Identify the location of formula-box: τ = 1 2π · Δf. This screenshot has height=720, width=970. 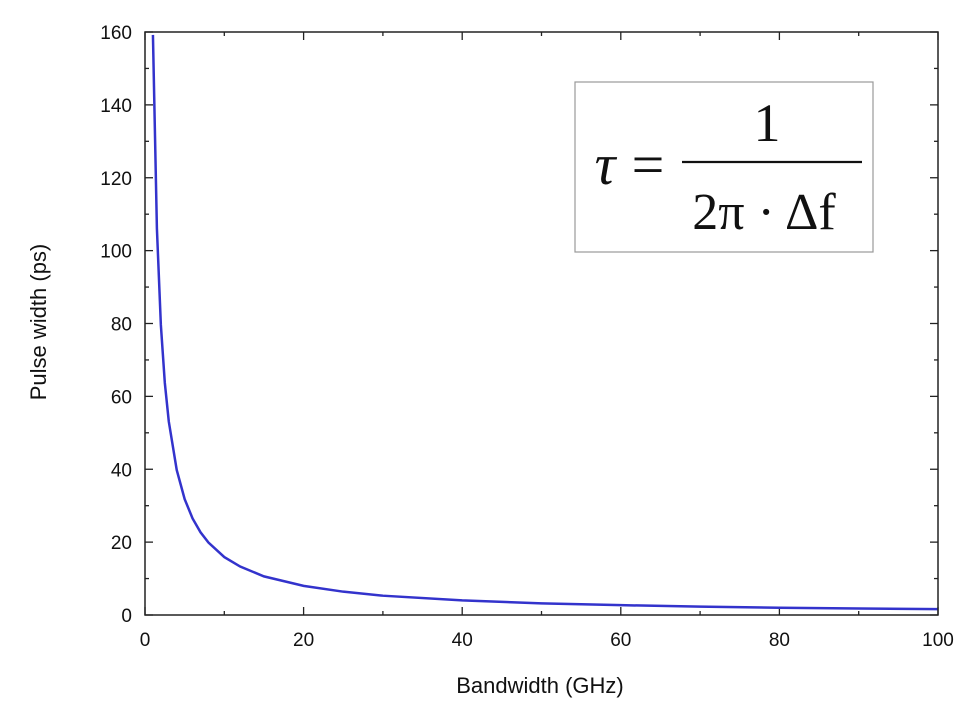
(724, 167).